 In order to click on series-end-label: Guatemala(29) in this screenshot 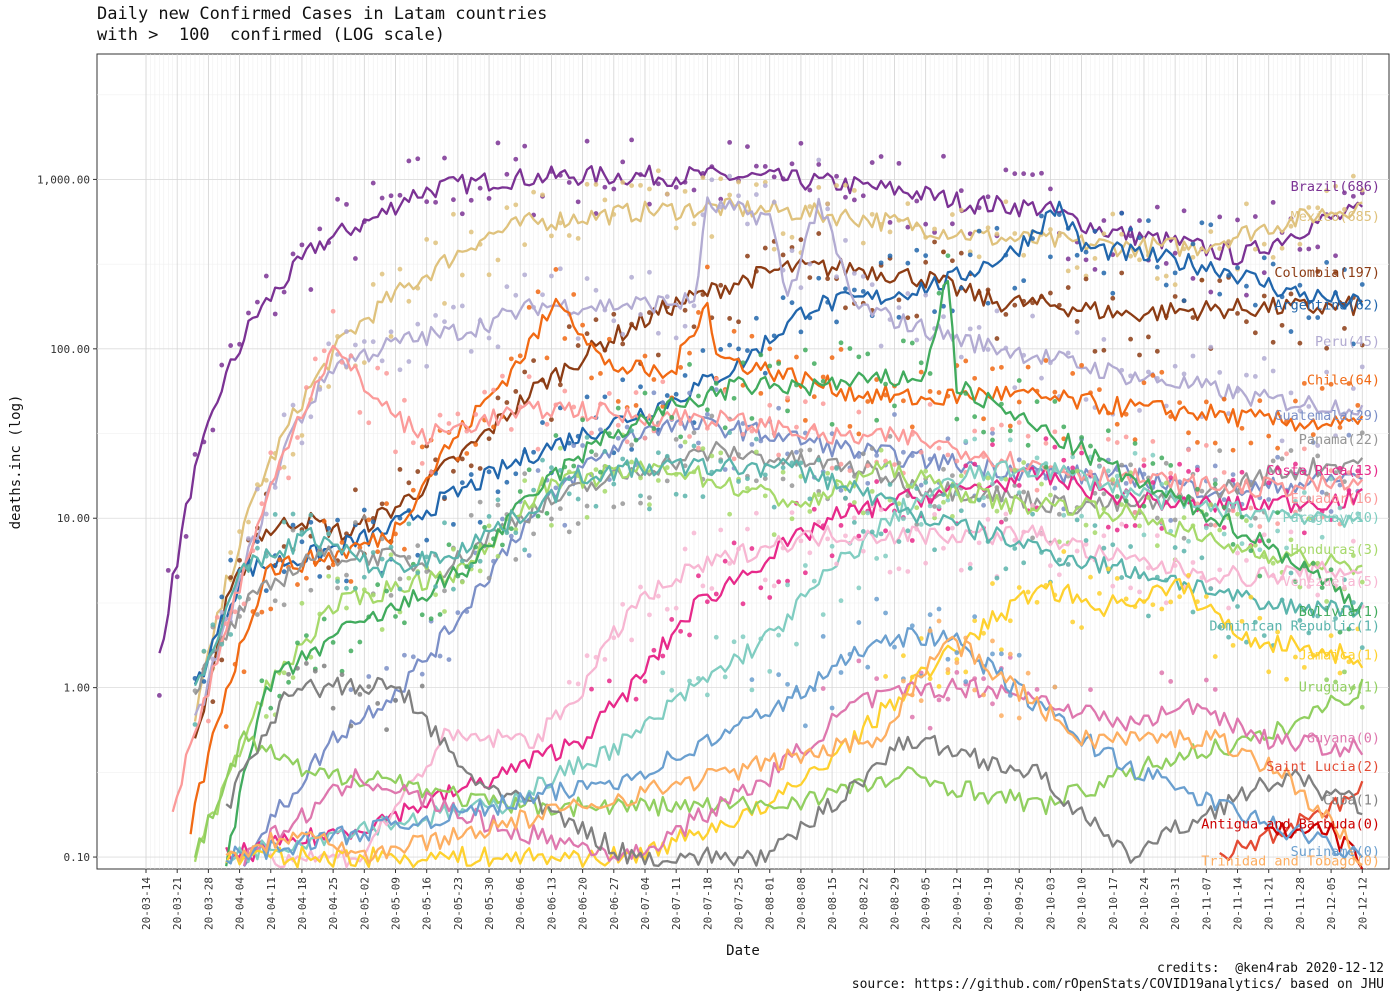, I will do `click(1327, 416)`.